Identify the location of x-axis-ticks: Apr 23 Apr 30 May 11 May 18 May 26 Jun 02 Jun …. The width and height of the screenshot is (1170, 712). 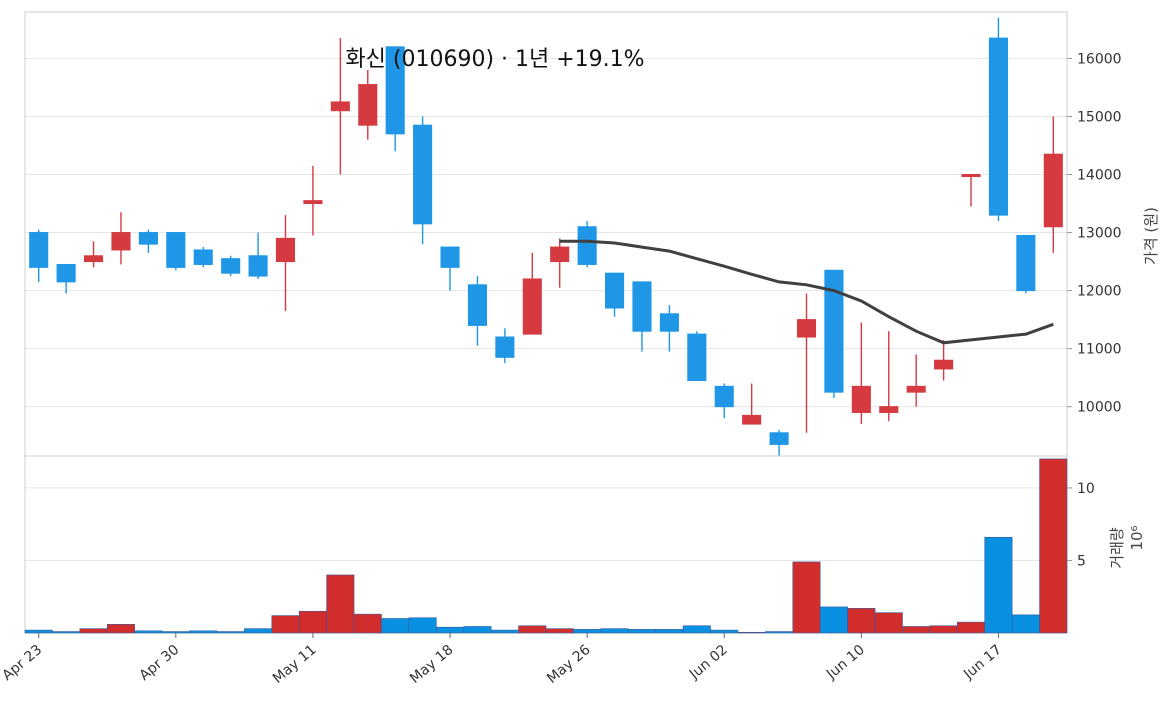
(502, 660).